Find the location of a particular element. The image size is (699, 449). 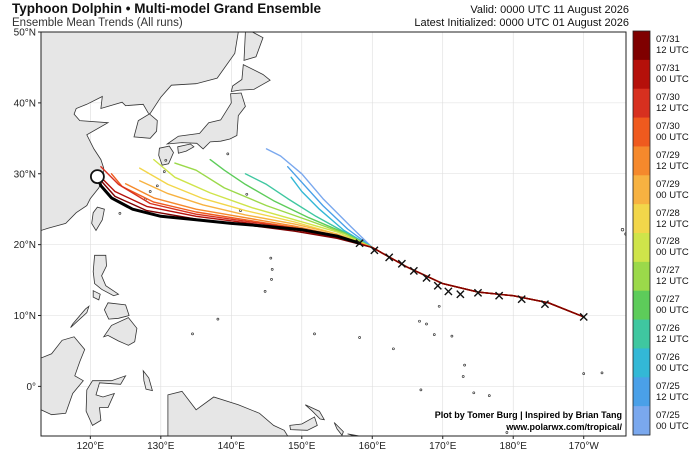

colorbar-frame is located at coordinates (641, 233).